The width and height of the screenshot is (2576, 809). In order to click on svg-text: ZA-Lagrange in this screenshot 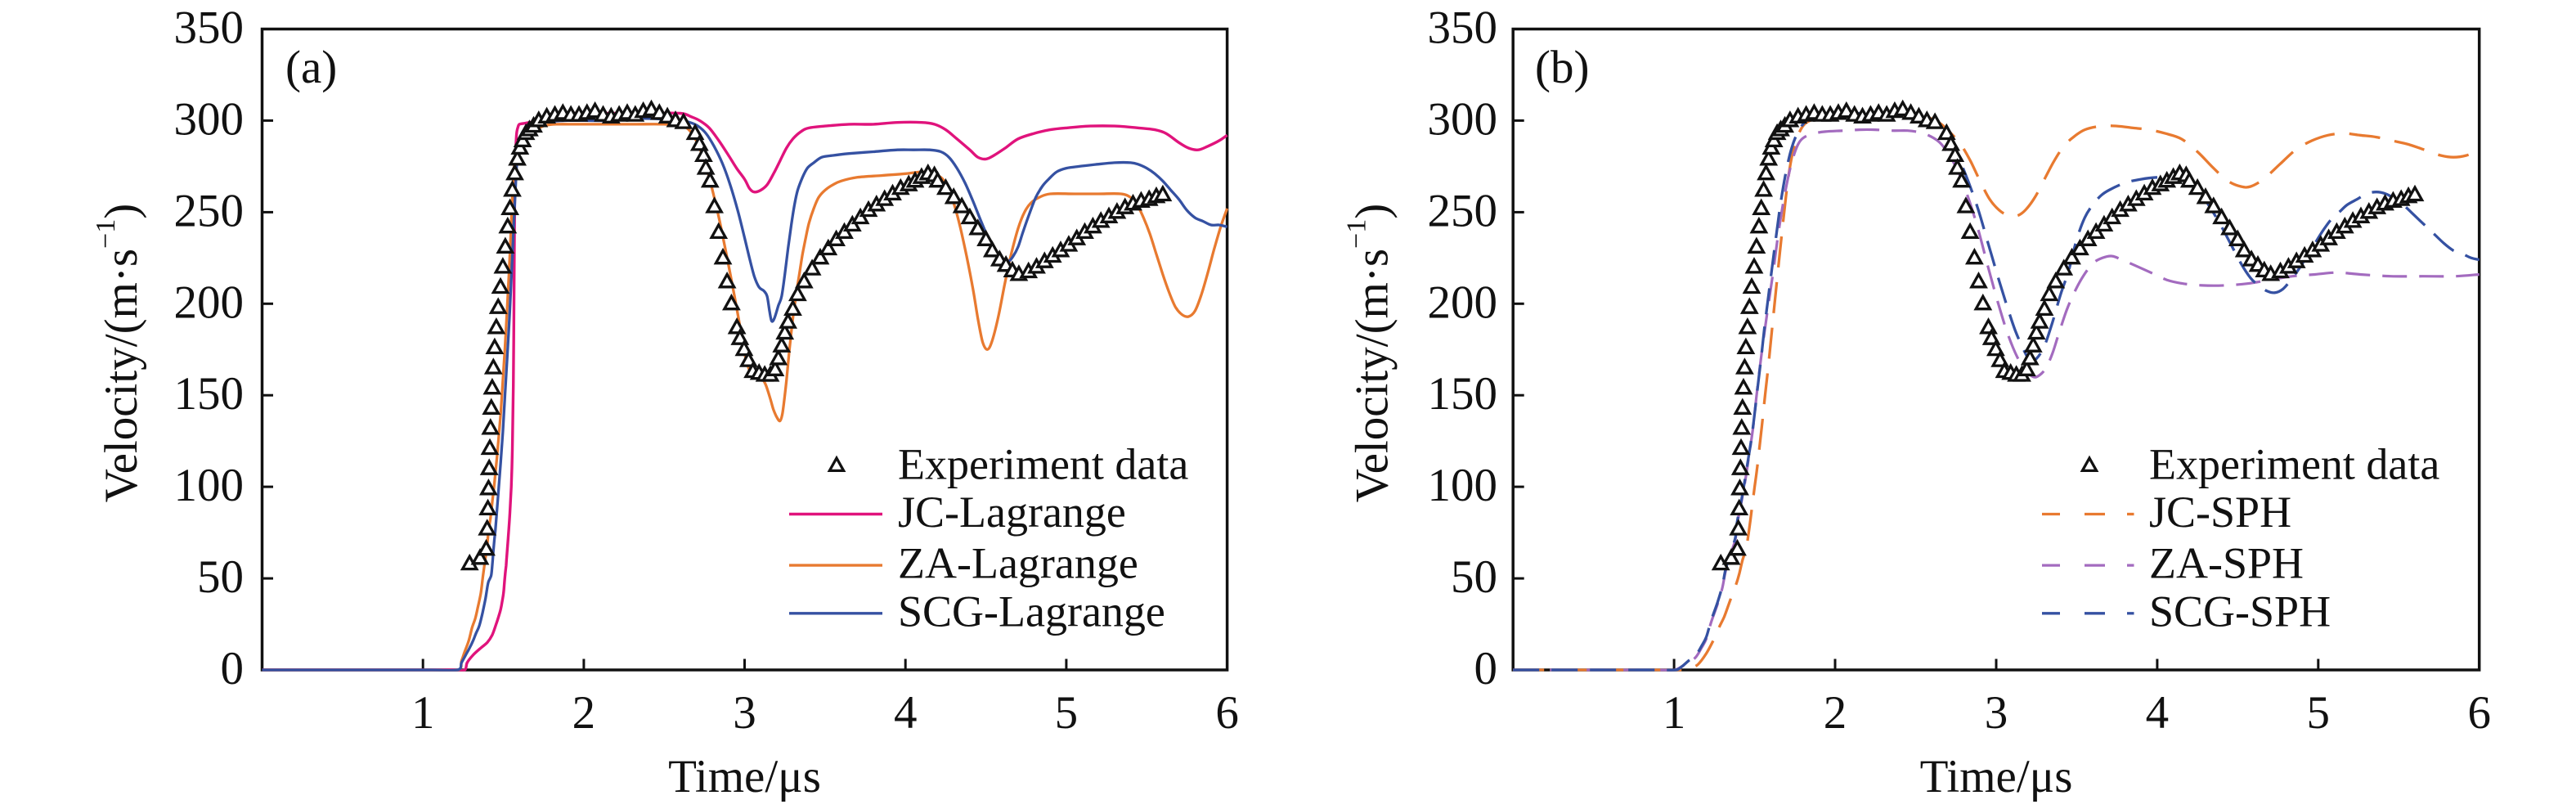, I will do `click(1018, 563)`.